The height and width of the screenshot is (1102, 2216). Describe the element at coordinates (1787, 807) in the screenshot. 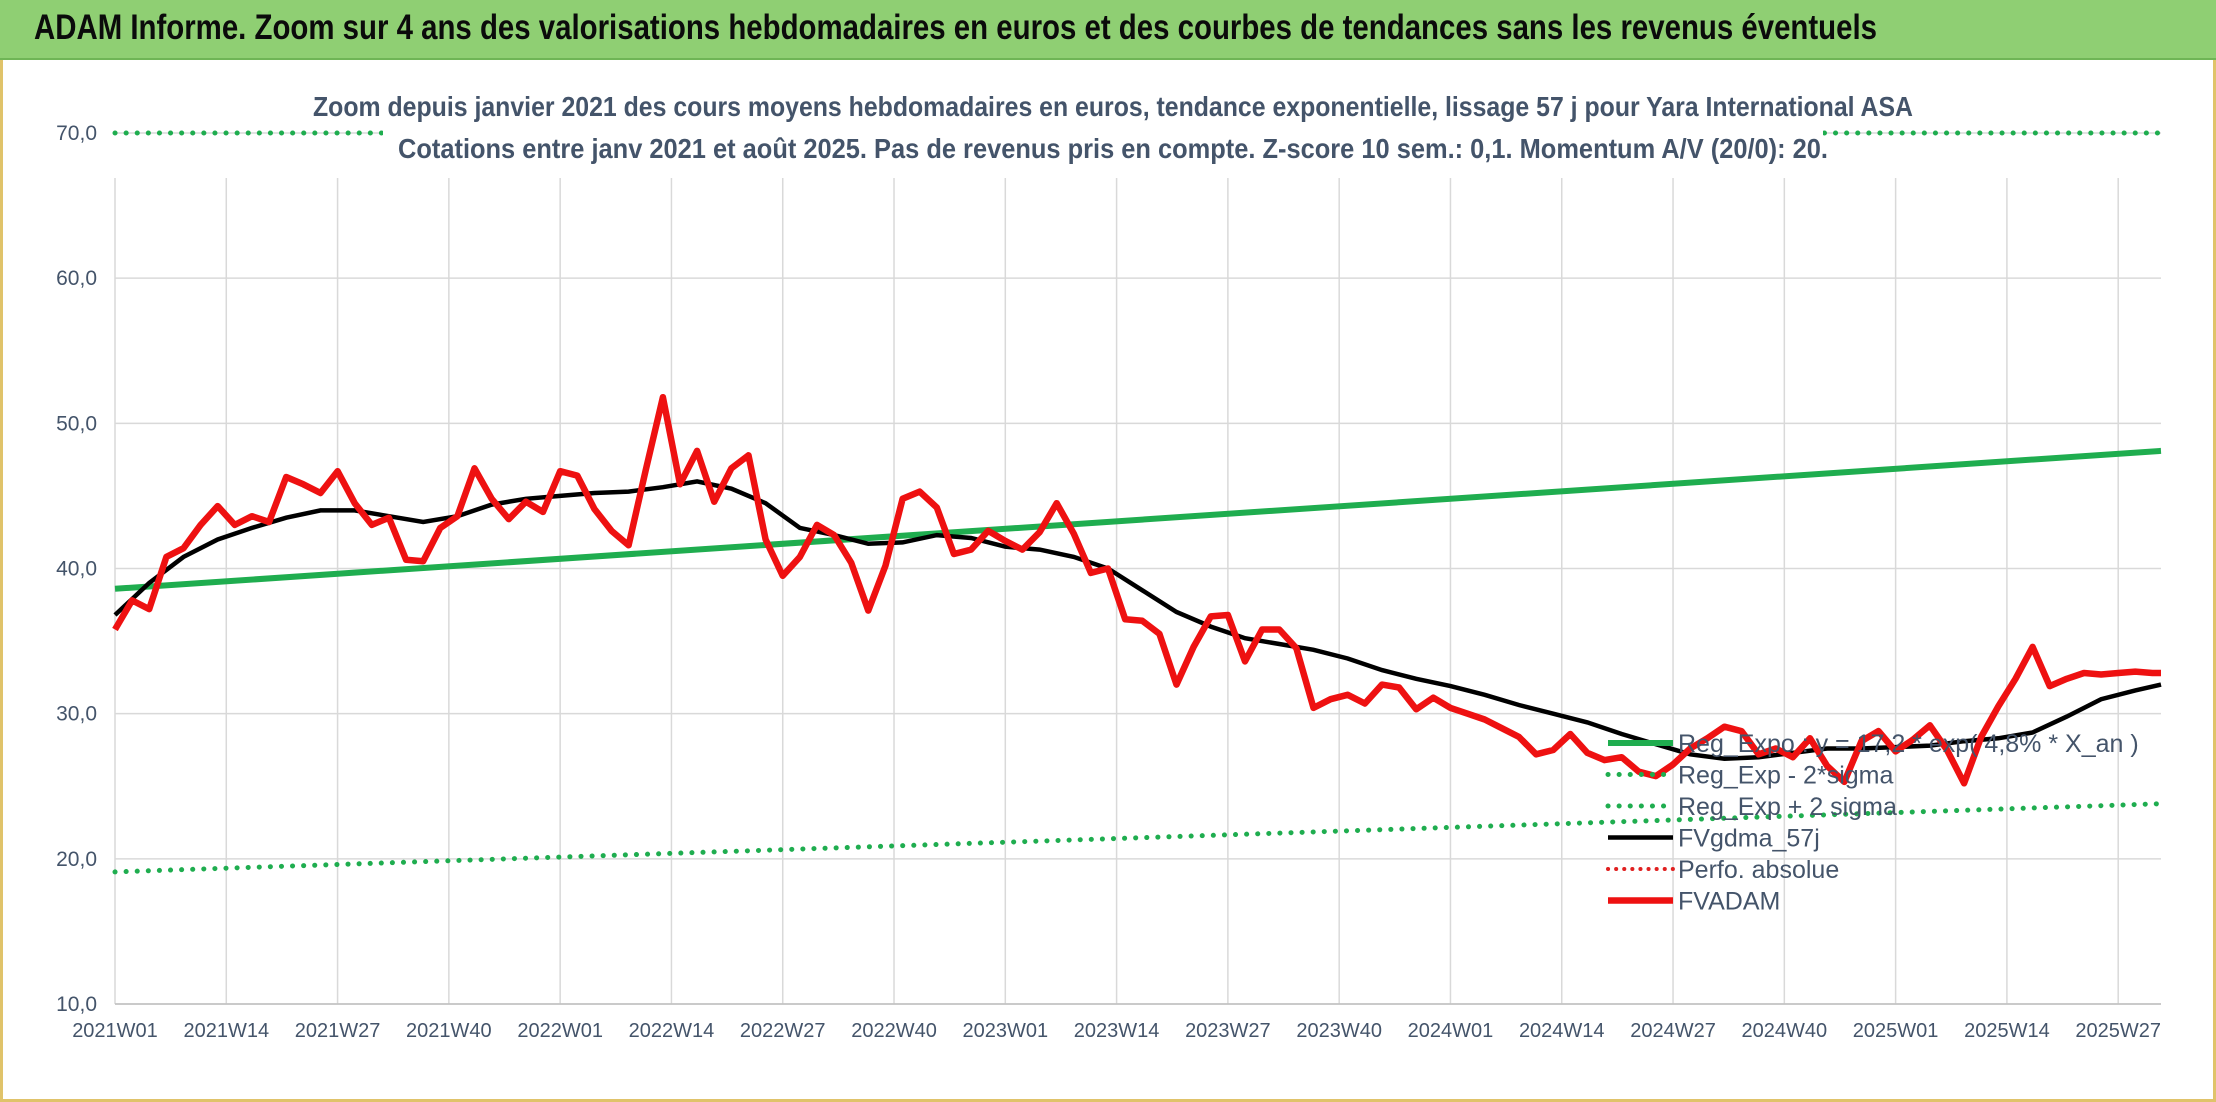

I see `legend-label-3: Reg_Exp + 2 sigma` at that location.